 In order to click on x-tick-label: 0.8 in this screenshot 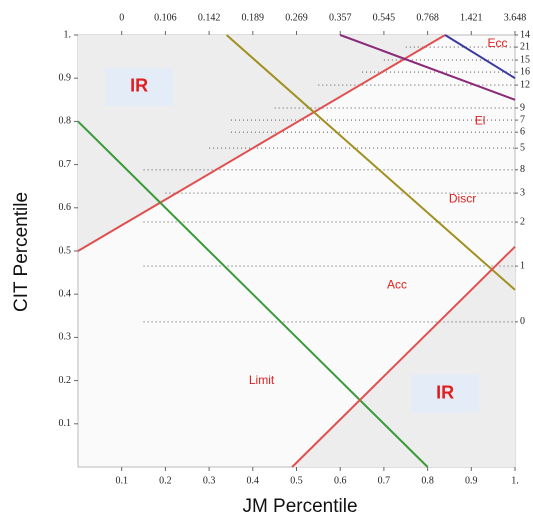, I will do `click(427, 480)`.